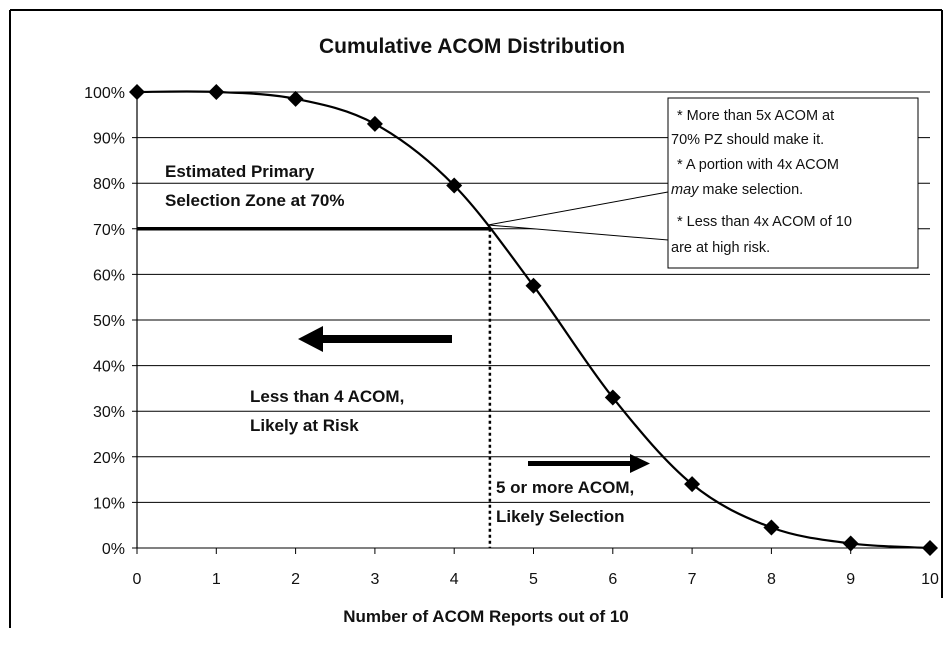 This screenshot has height=654, width=944. Describe the element at coordinates (109, 275) in the screenshot. I see `y-tick-label: 60%` at that location.